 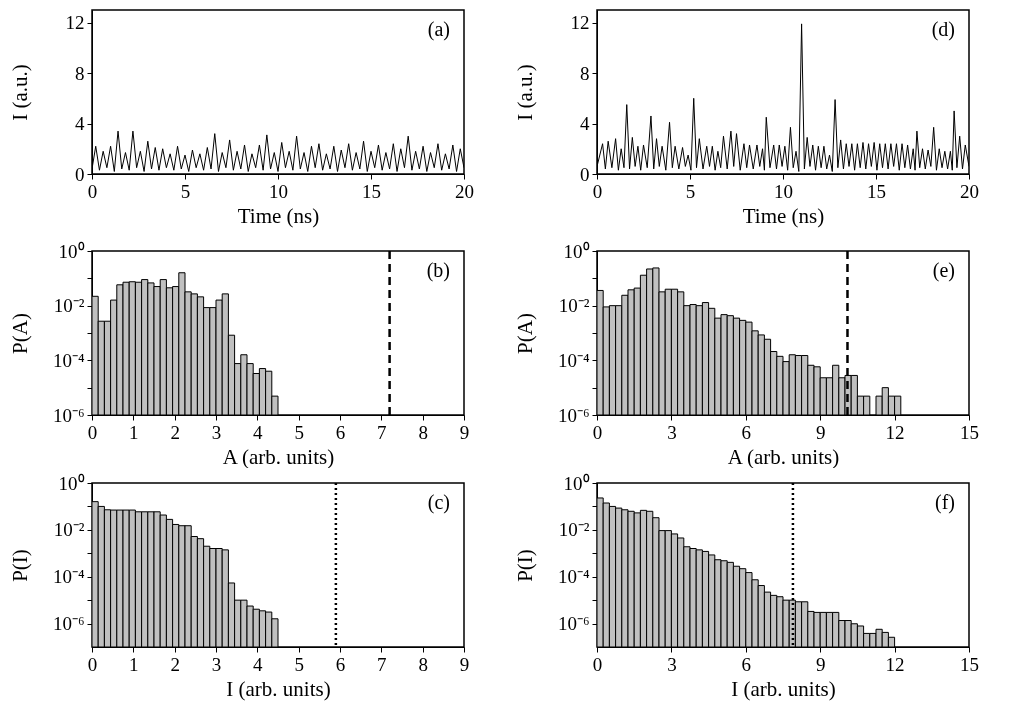 I want to click on annotation: (a), so click(x=438, y=29).